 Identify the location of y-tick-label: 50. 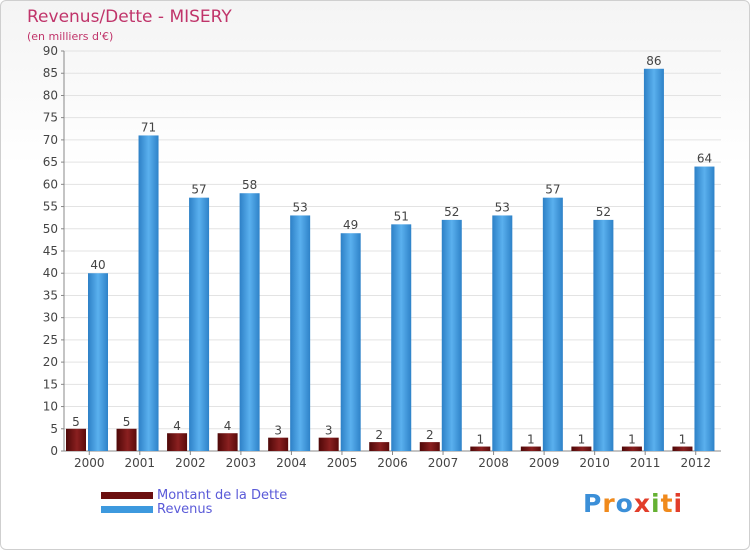
(50, 229).